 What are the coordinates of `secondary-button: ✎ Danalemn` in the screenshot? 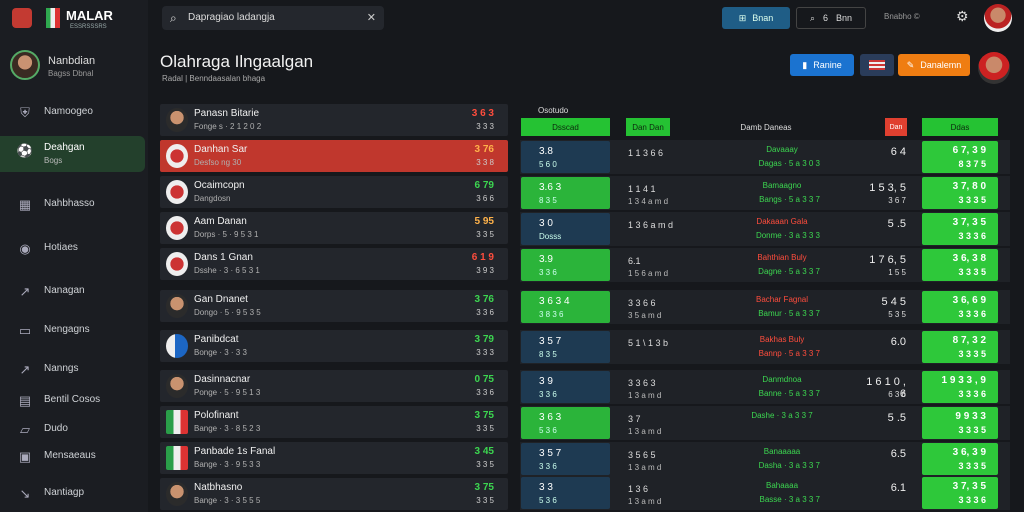 It's located at (934, 65).